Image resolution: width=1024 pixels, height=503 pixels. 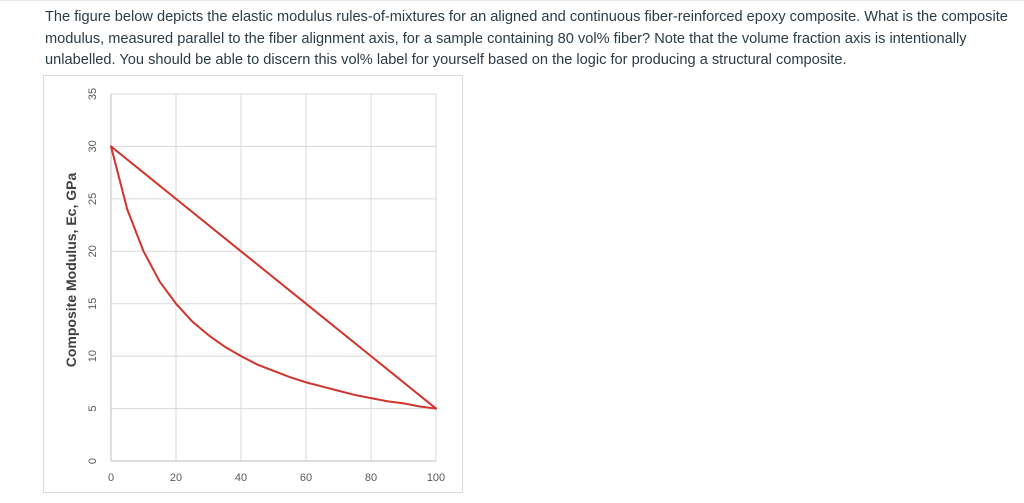 I want to click on y-tick-label: 20, so click(x=93, y=251).